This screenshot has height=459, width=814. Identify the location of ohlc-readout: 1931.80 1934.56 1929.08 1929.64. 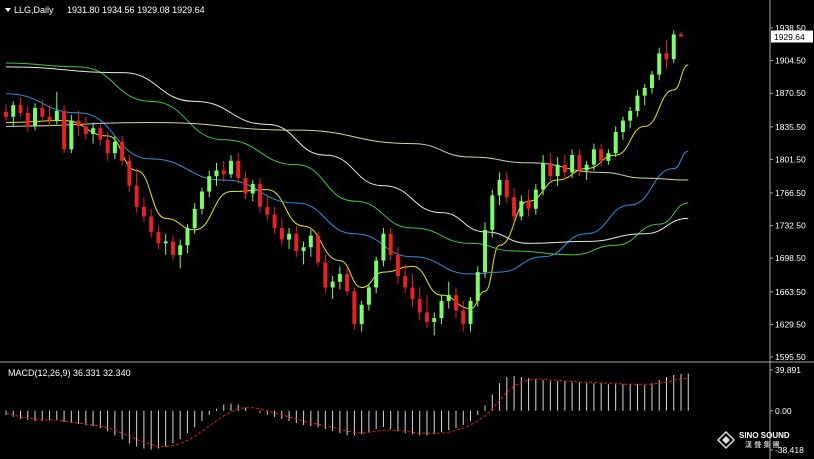
(136, 10).